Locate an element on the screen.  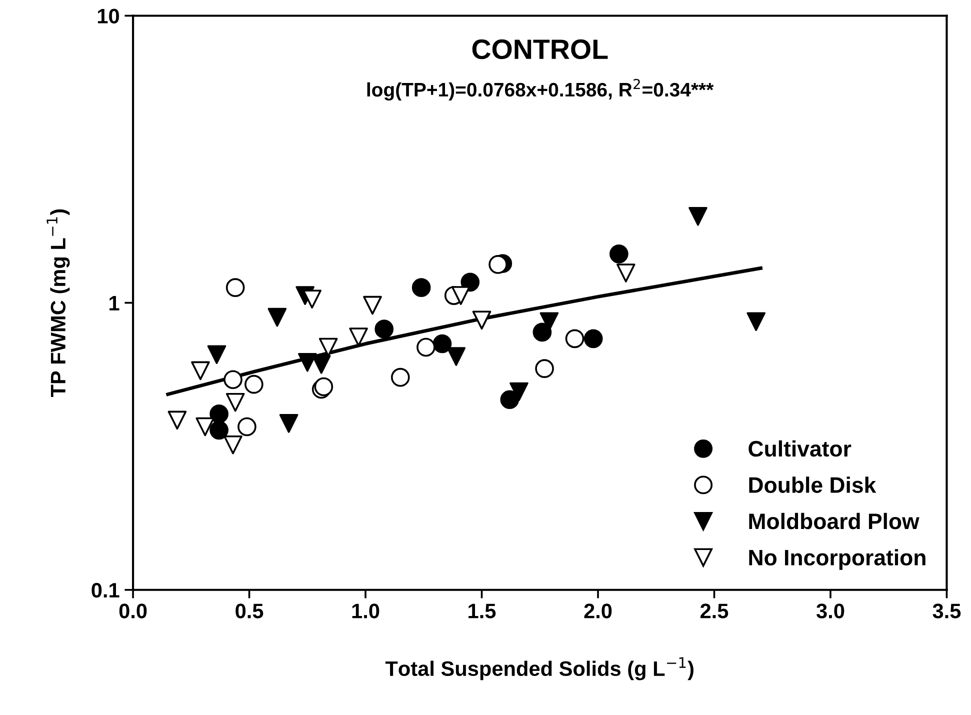
legend-label: Cultivator is located at coordinates (800, 448).